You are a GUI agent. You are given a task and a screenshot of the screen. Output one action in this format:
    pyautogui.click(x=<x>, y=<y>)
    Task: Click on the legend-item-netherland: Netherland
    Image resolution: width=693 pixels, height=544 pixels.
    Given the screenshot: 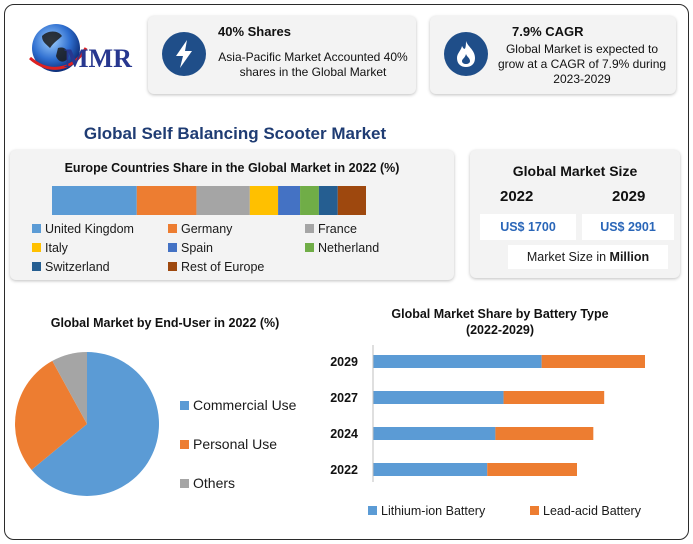 What is the action you would take?
    pyautogui.click(x=342, y=248)
    